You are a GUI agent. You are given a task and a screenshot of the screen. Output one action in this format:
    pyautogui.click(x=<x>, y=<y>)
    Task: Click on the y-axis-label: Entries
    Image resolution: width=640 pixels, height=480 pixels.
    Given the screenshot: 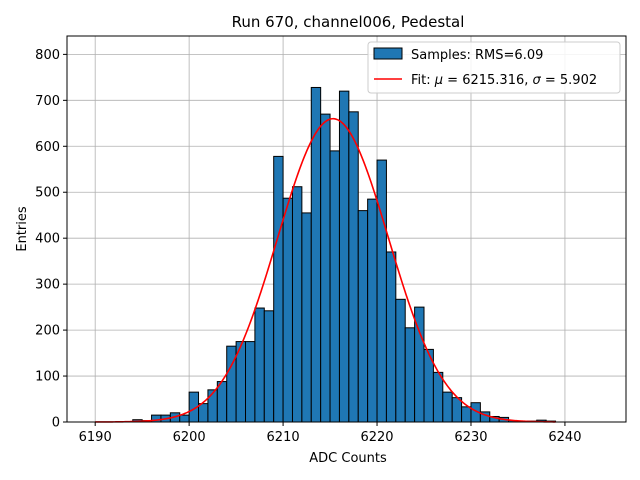 What is the action you would take?
    pyautogui.click(x=22, y=229)
    